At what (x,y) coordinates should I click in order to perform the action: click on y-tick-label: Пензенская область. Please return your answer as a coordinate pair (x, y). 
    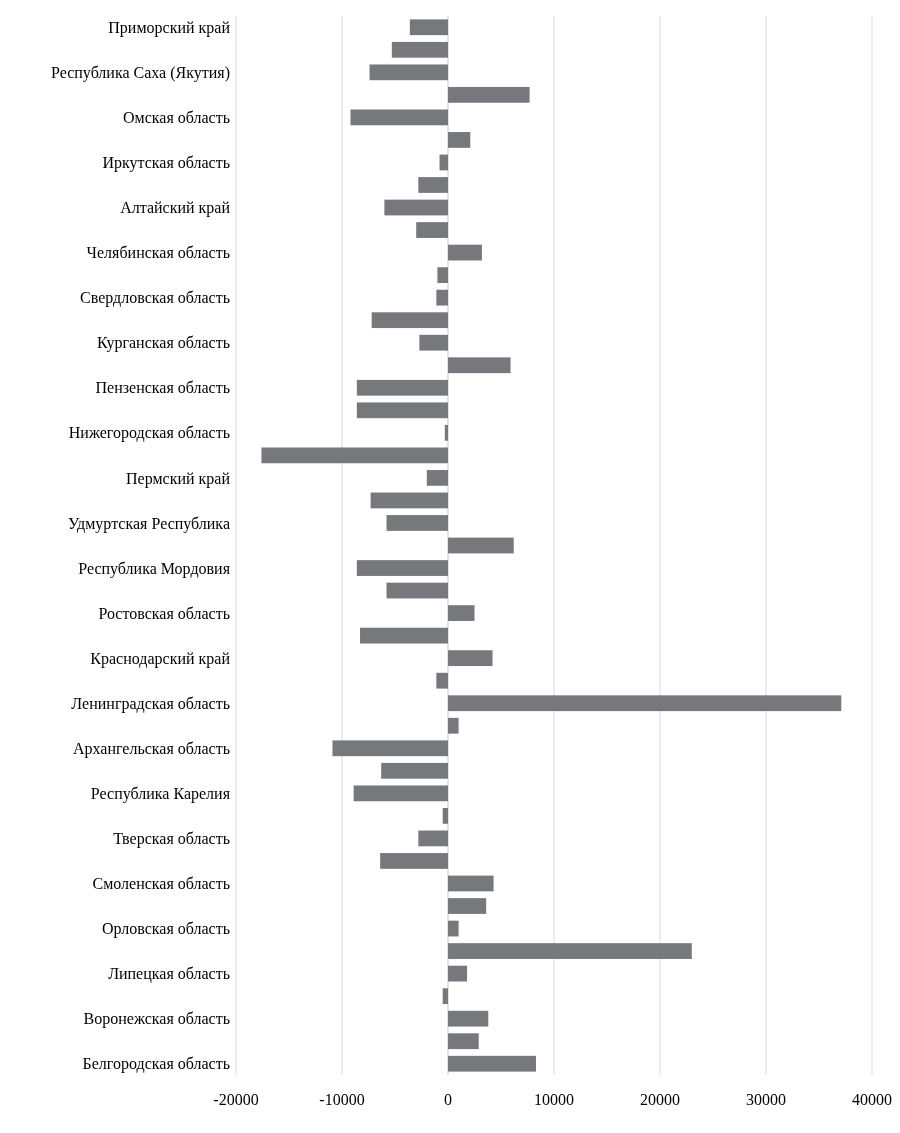
    Looking at the image, I should click on (162, 388).